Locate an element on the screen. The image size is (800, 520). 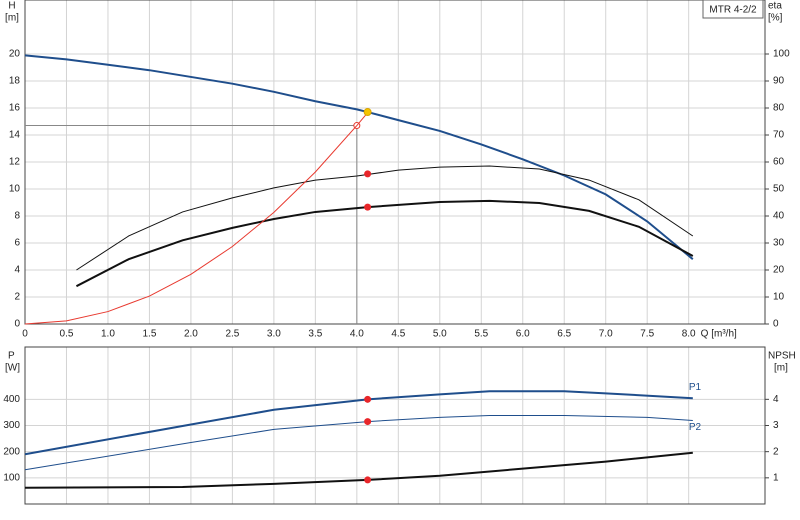
y2-axis-unit: [m] is located at coordinates (781, 368).